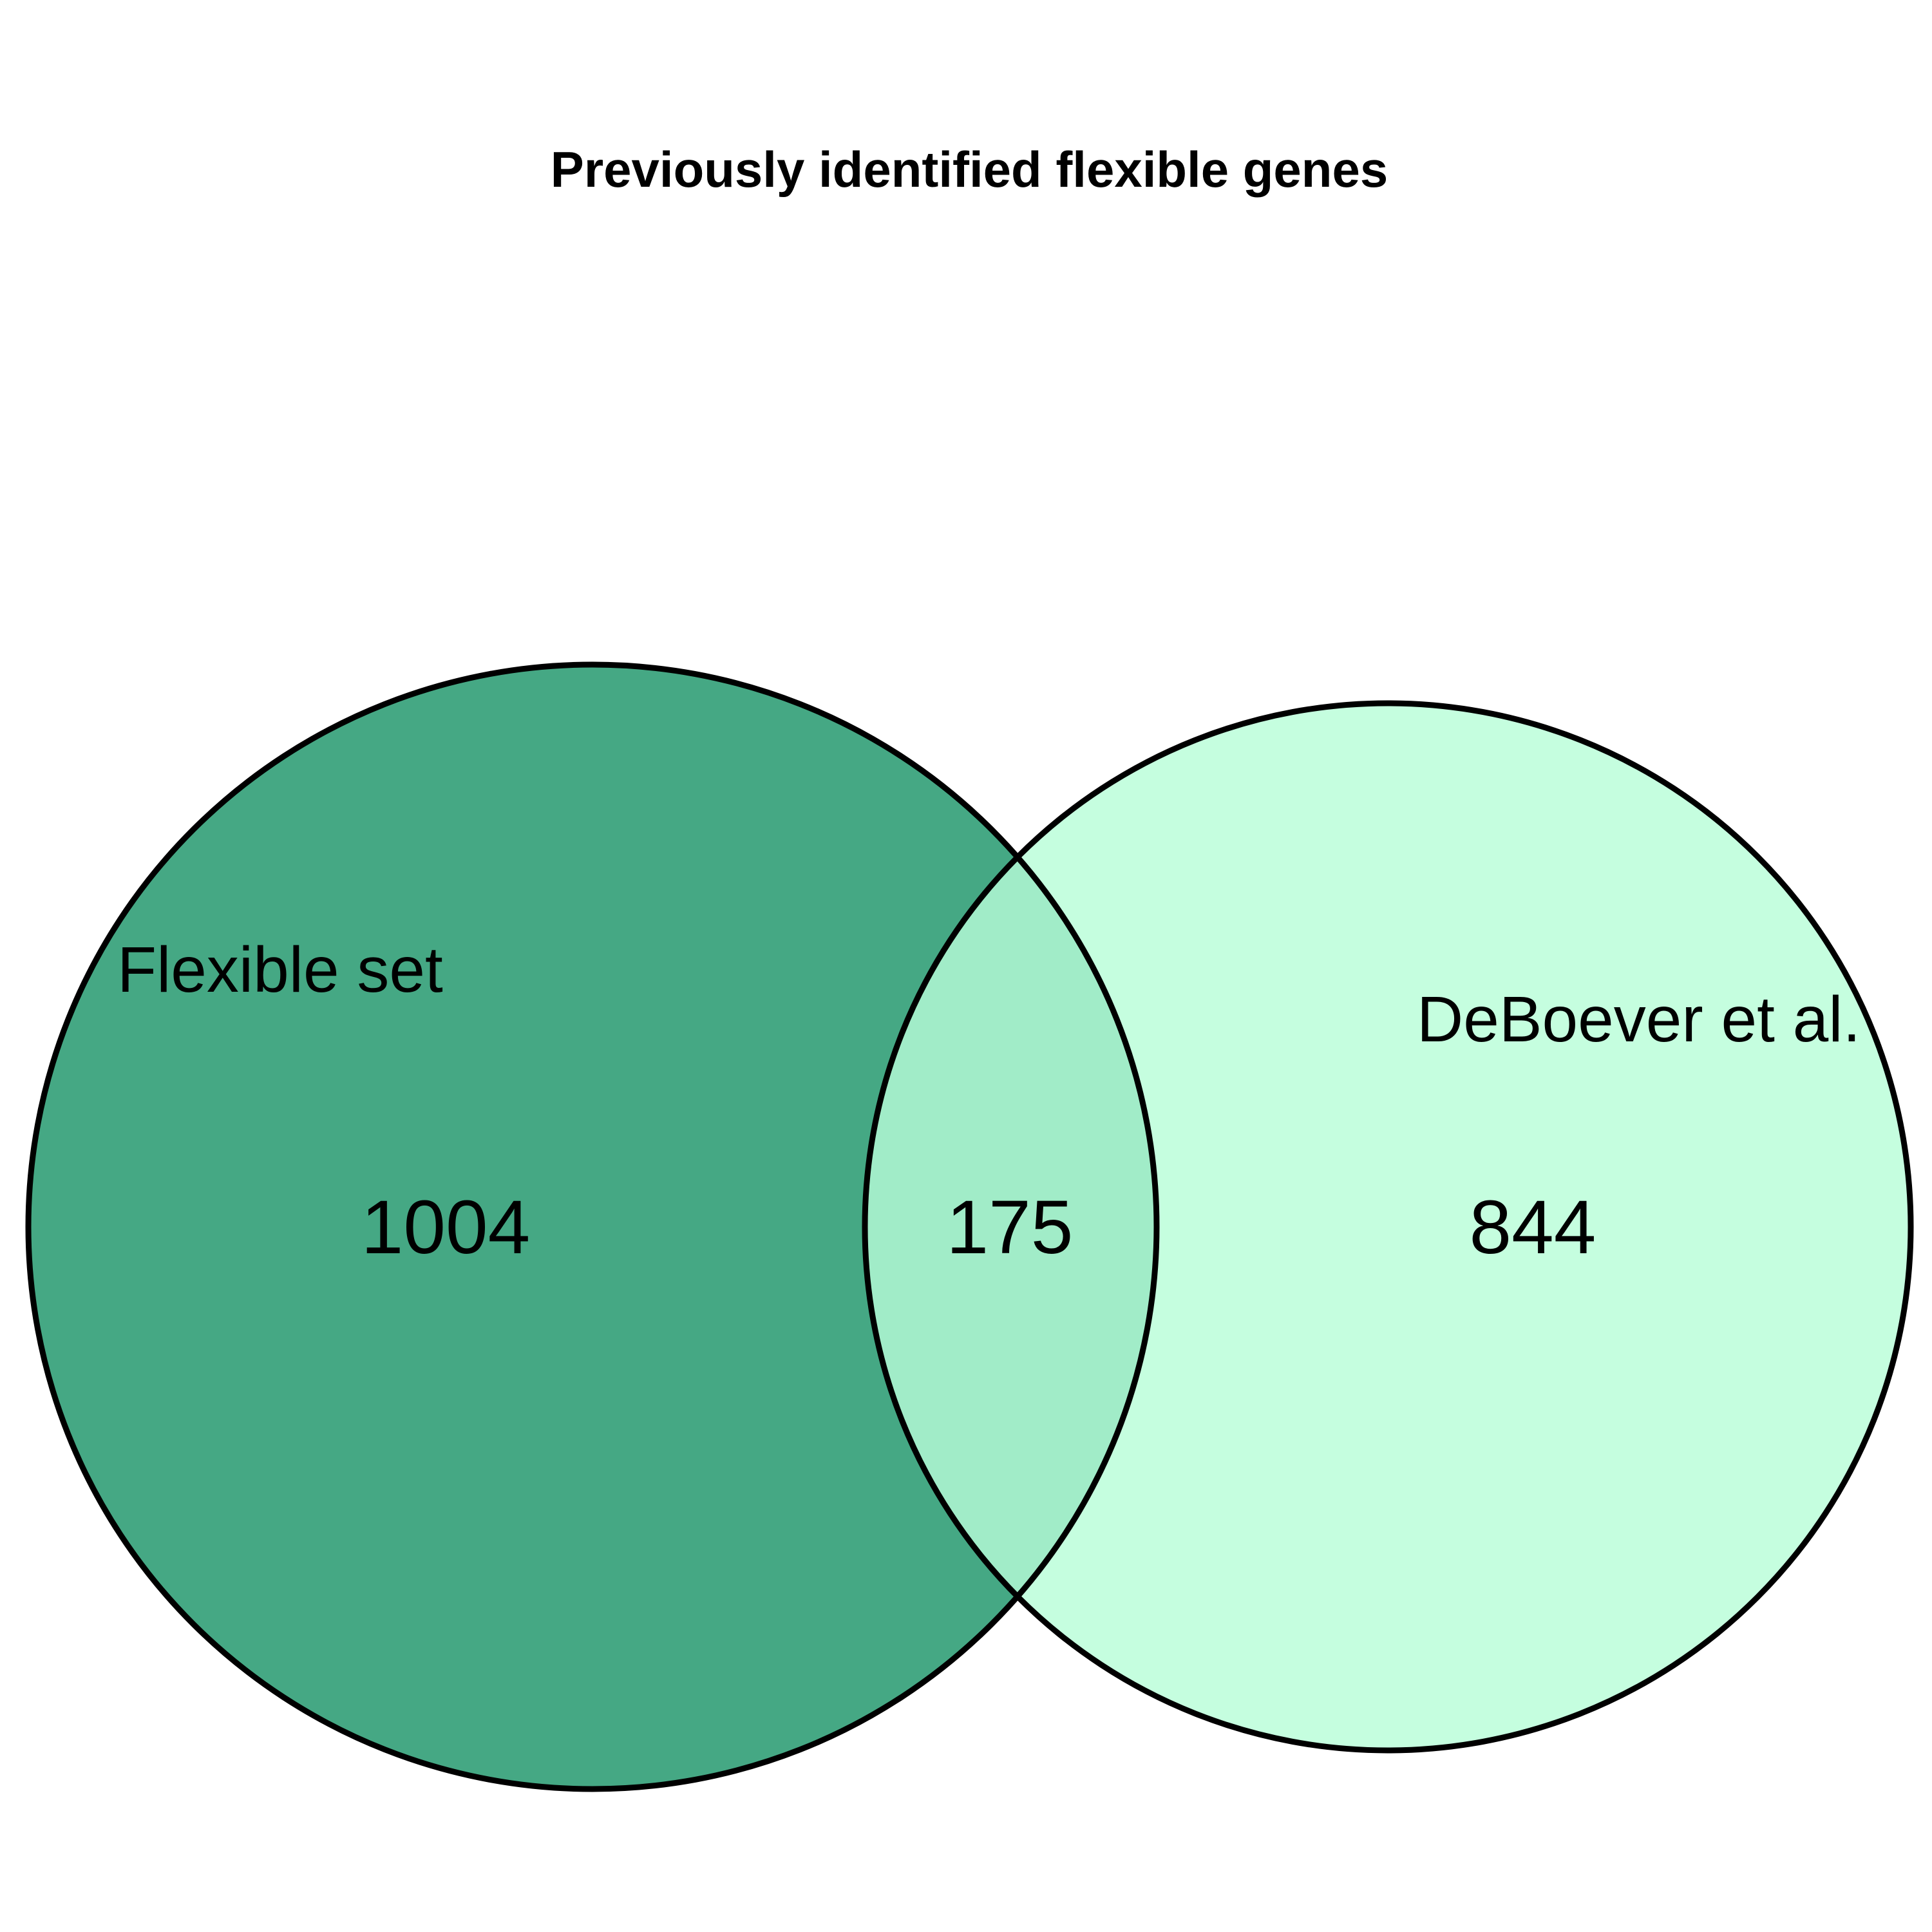  What do you see at coordinates (1010, 1227) in the screenshot?
I see `intersection-count: 175` at bounding box center [1010, 1227].